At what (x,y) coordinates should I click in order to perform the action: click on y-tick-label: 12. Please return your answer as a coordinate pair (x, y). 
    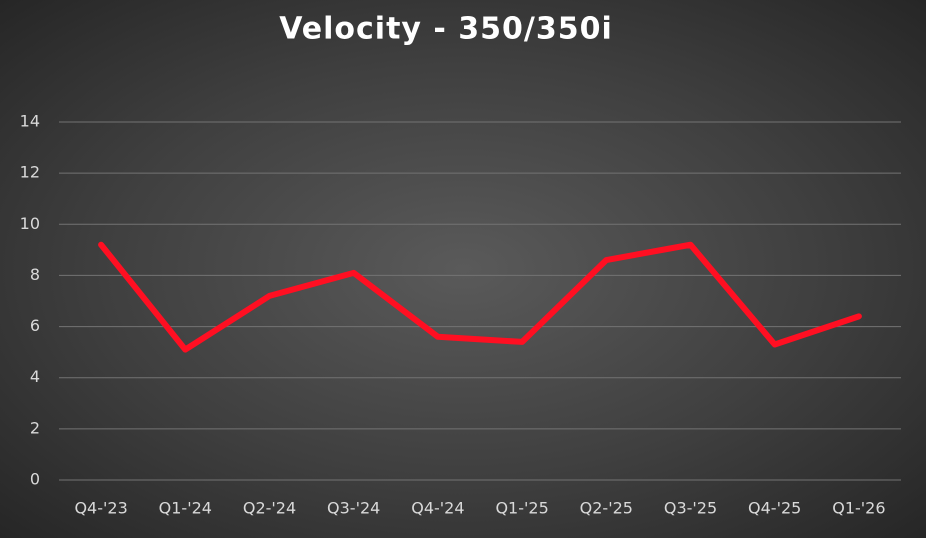
    Looking at the image, I should click on (30, 172).